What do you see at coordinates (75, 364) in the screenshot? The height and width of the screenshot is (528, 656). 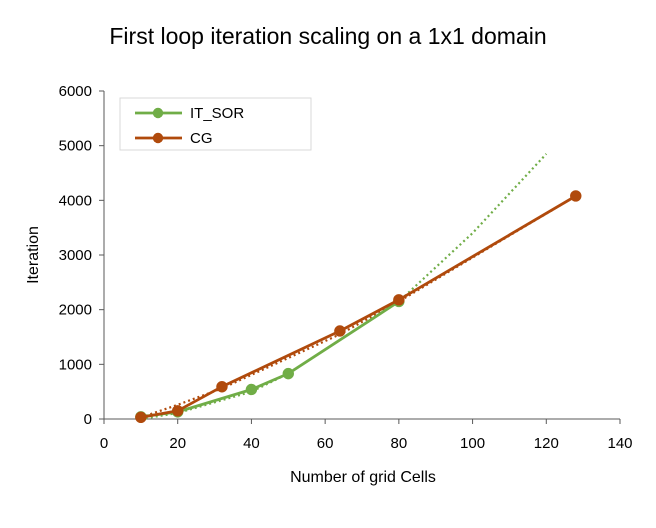 I see `y-tick-label: 1000` at bounding box center [75, 364].